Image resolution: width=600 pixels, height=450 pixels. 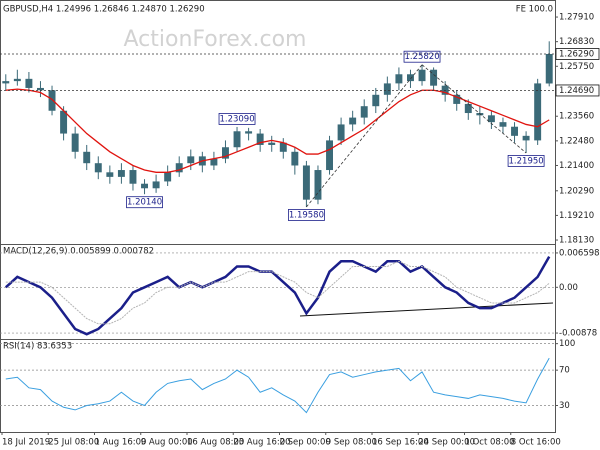 I want to click on x-tick-label: 23 Aug 16:00, so click(x=261, y=443).